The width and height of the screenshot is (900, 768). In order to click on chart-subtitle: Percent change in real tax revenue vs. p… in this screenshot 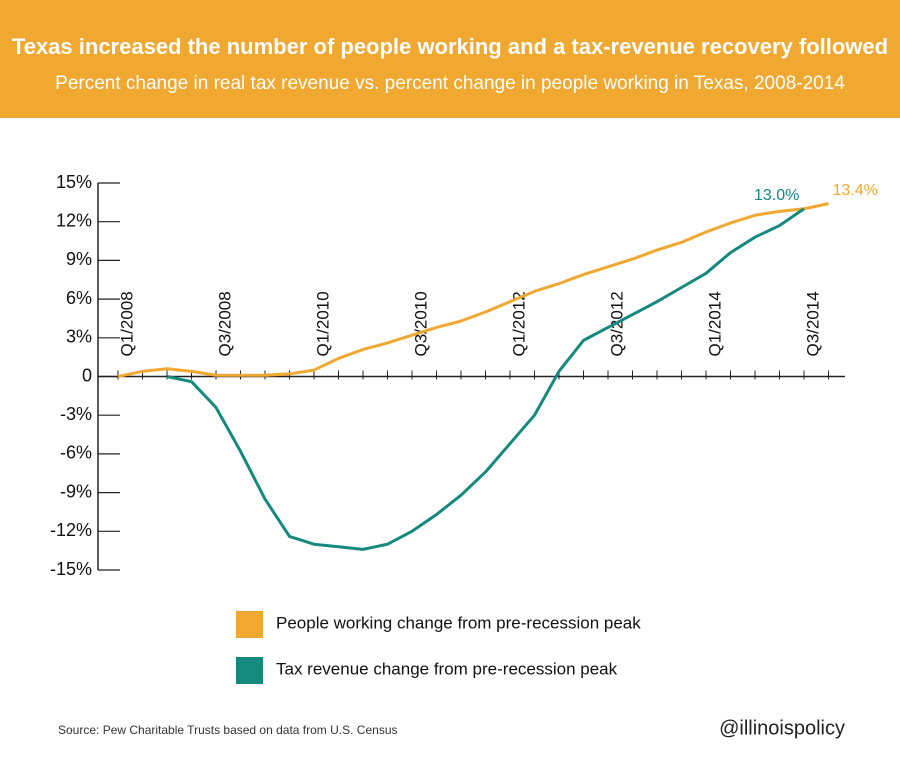, I will do `click(450, 83)`.